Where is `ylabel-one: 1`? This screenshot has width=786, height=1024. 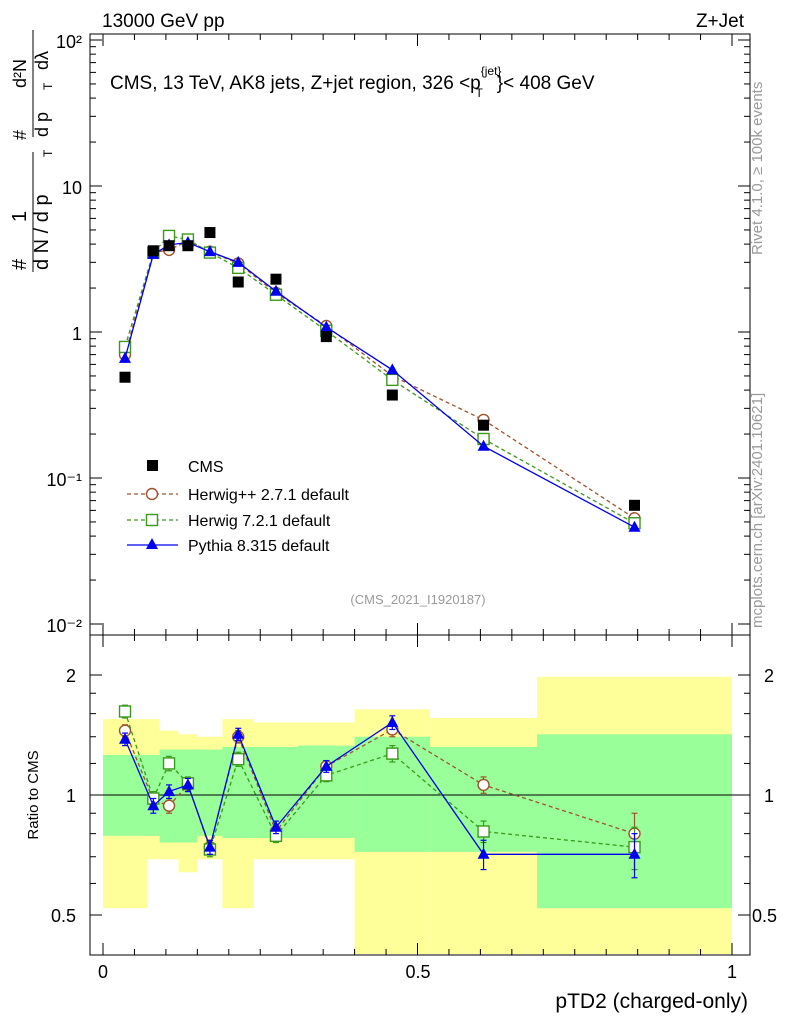
ylabel-one: 1 is located at coordinates (20, 216).